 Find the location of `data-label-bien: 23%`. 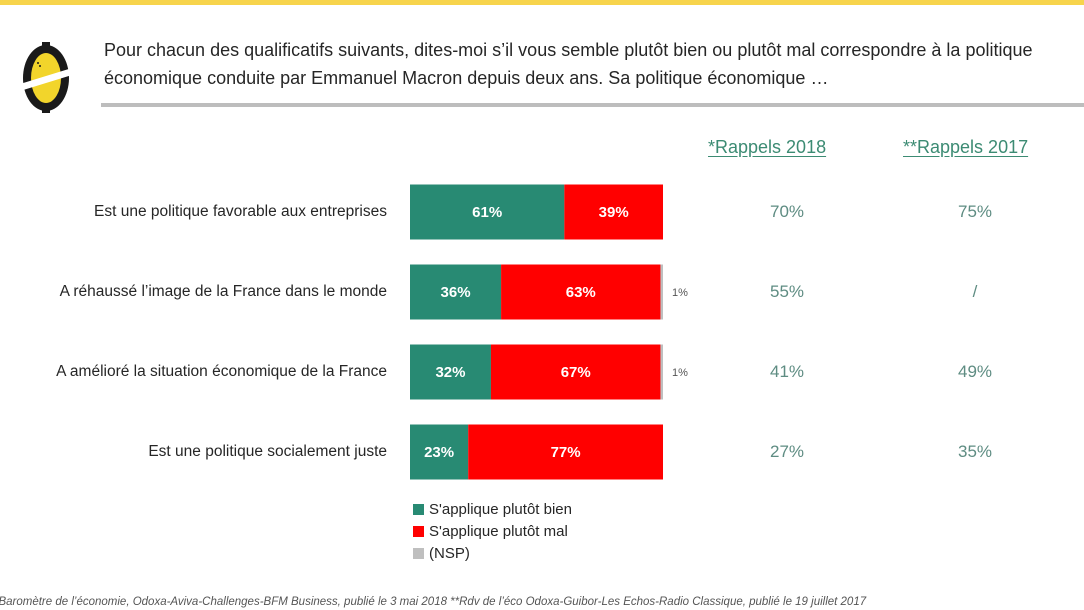

data-label-bien: 23% is located at coordinates (439, 452).